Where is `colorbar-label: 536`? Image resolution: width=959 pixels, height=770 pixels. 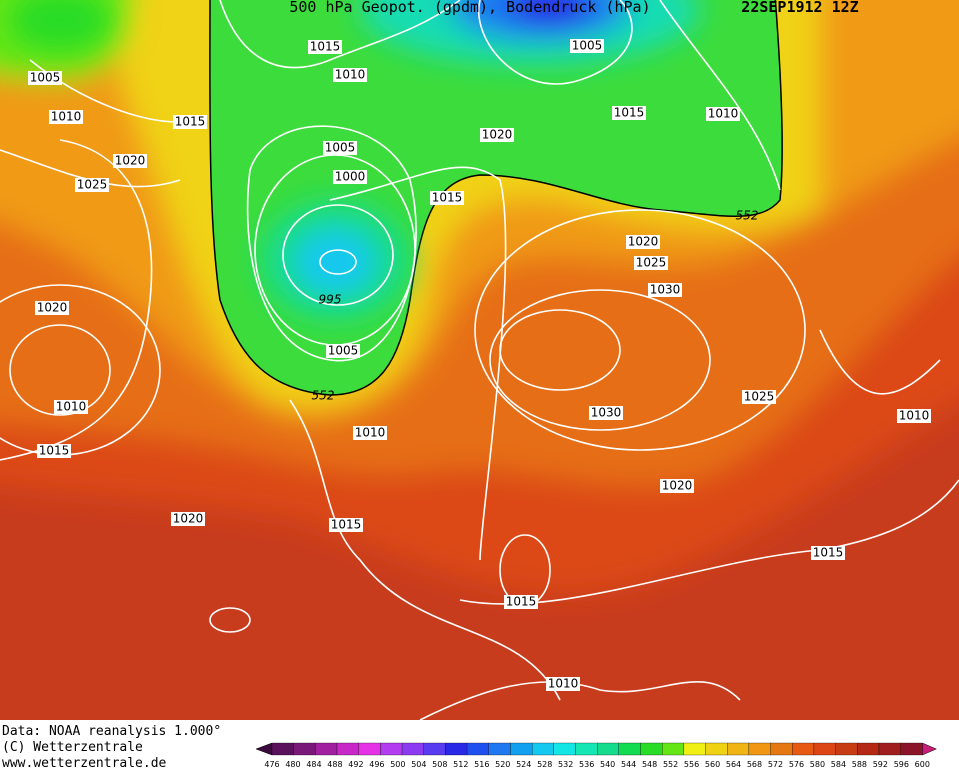
colorbar-label: 536 is located at coordinates (586, 764).